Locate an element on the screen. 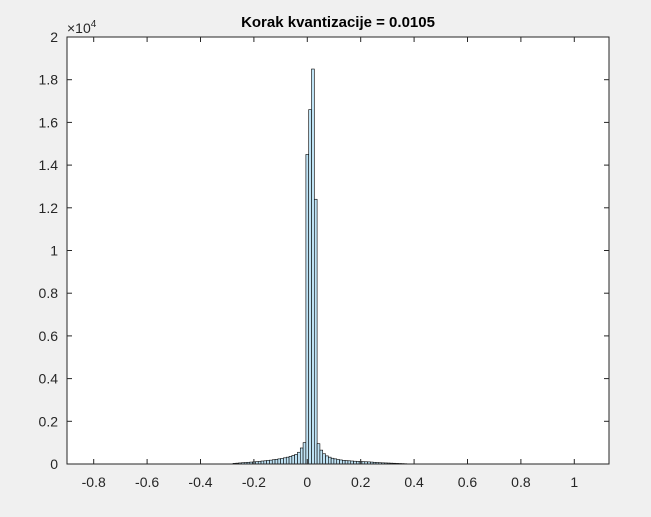  chart-title: Korak kvantizacije = 0.0105 is located at coordinates (338, 22).